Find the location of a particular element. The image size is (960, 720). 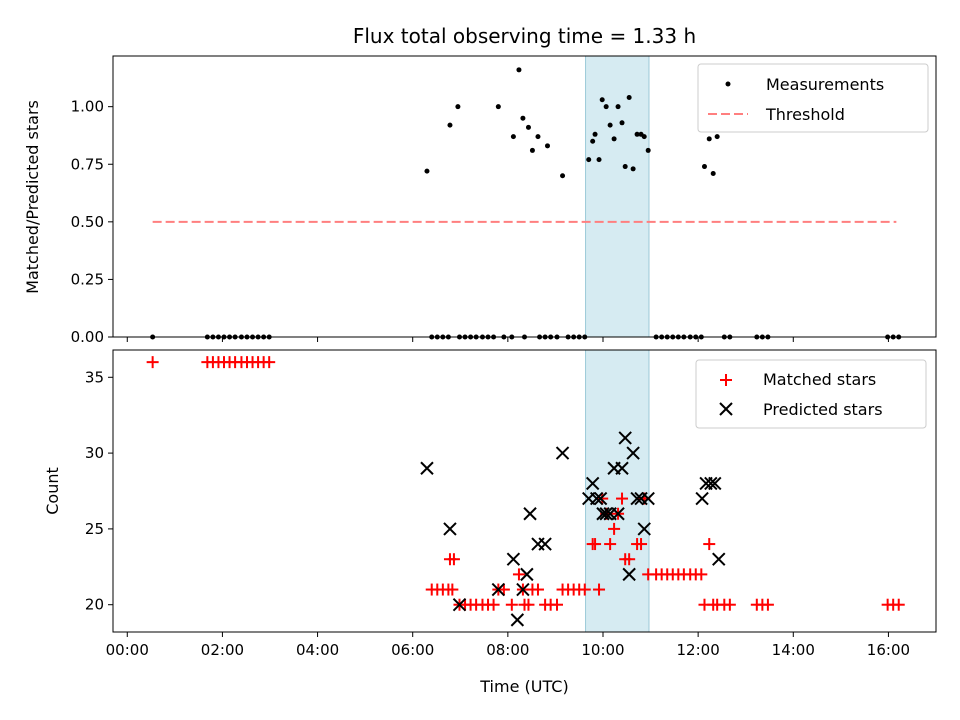

top-legend-box is located at coordinates (813, 98).